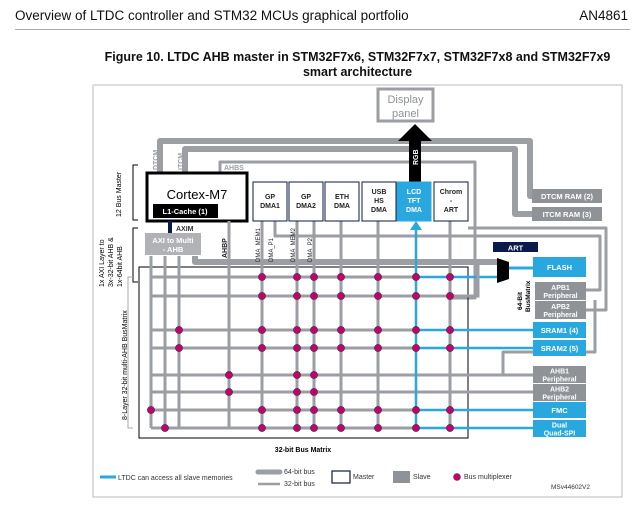 This screenshot has width=640, height=507. I want to click on axi-layer-label-3: 1x-64bit AHB, so click(120, 266).